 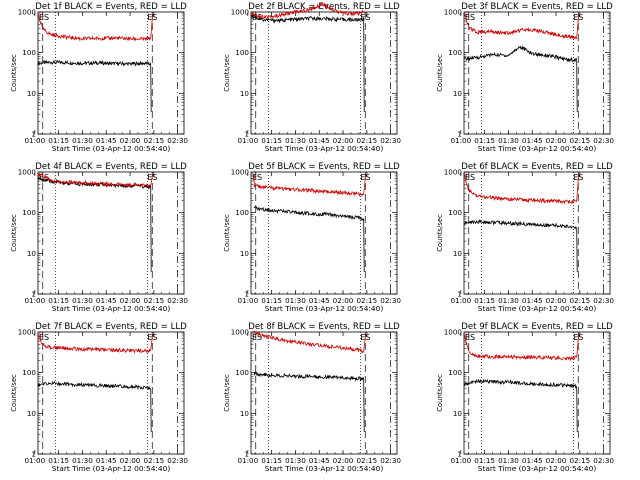 I want to click on panel-title: Det 9f BLACK = Events, RED = LLD, so click(x=537, y=327).